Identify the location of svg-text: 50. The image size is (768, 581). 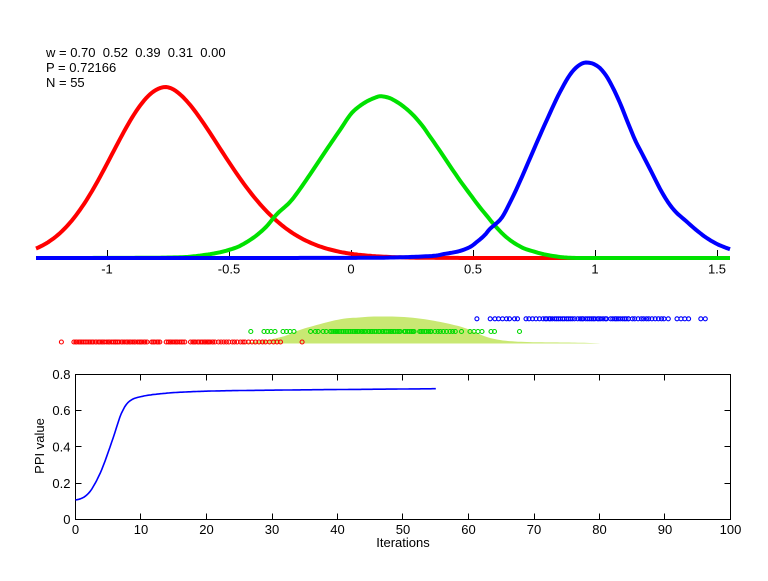
(403, 529).